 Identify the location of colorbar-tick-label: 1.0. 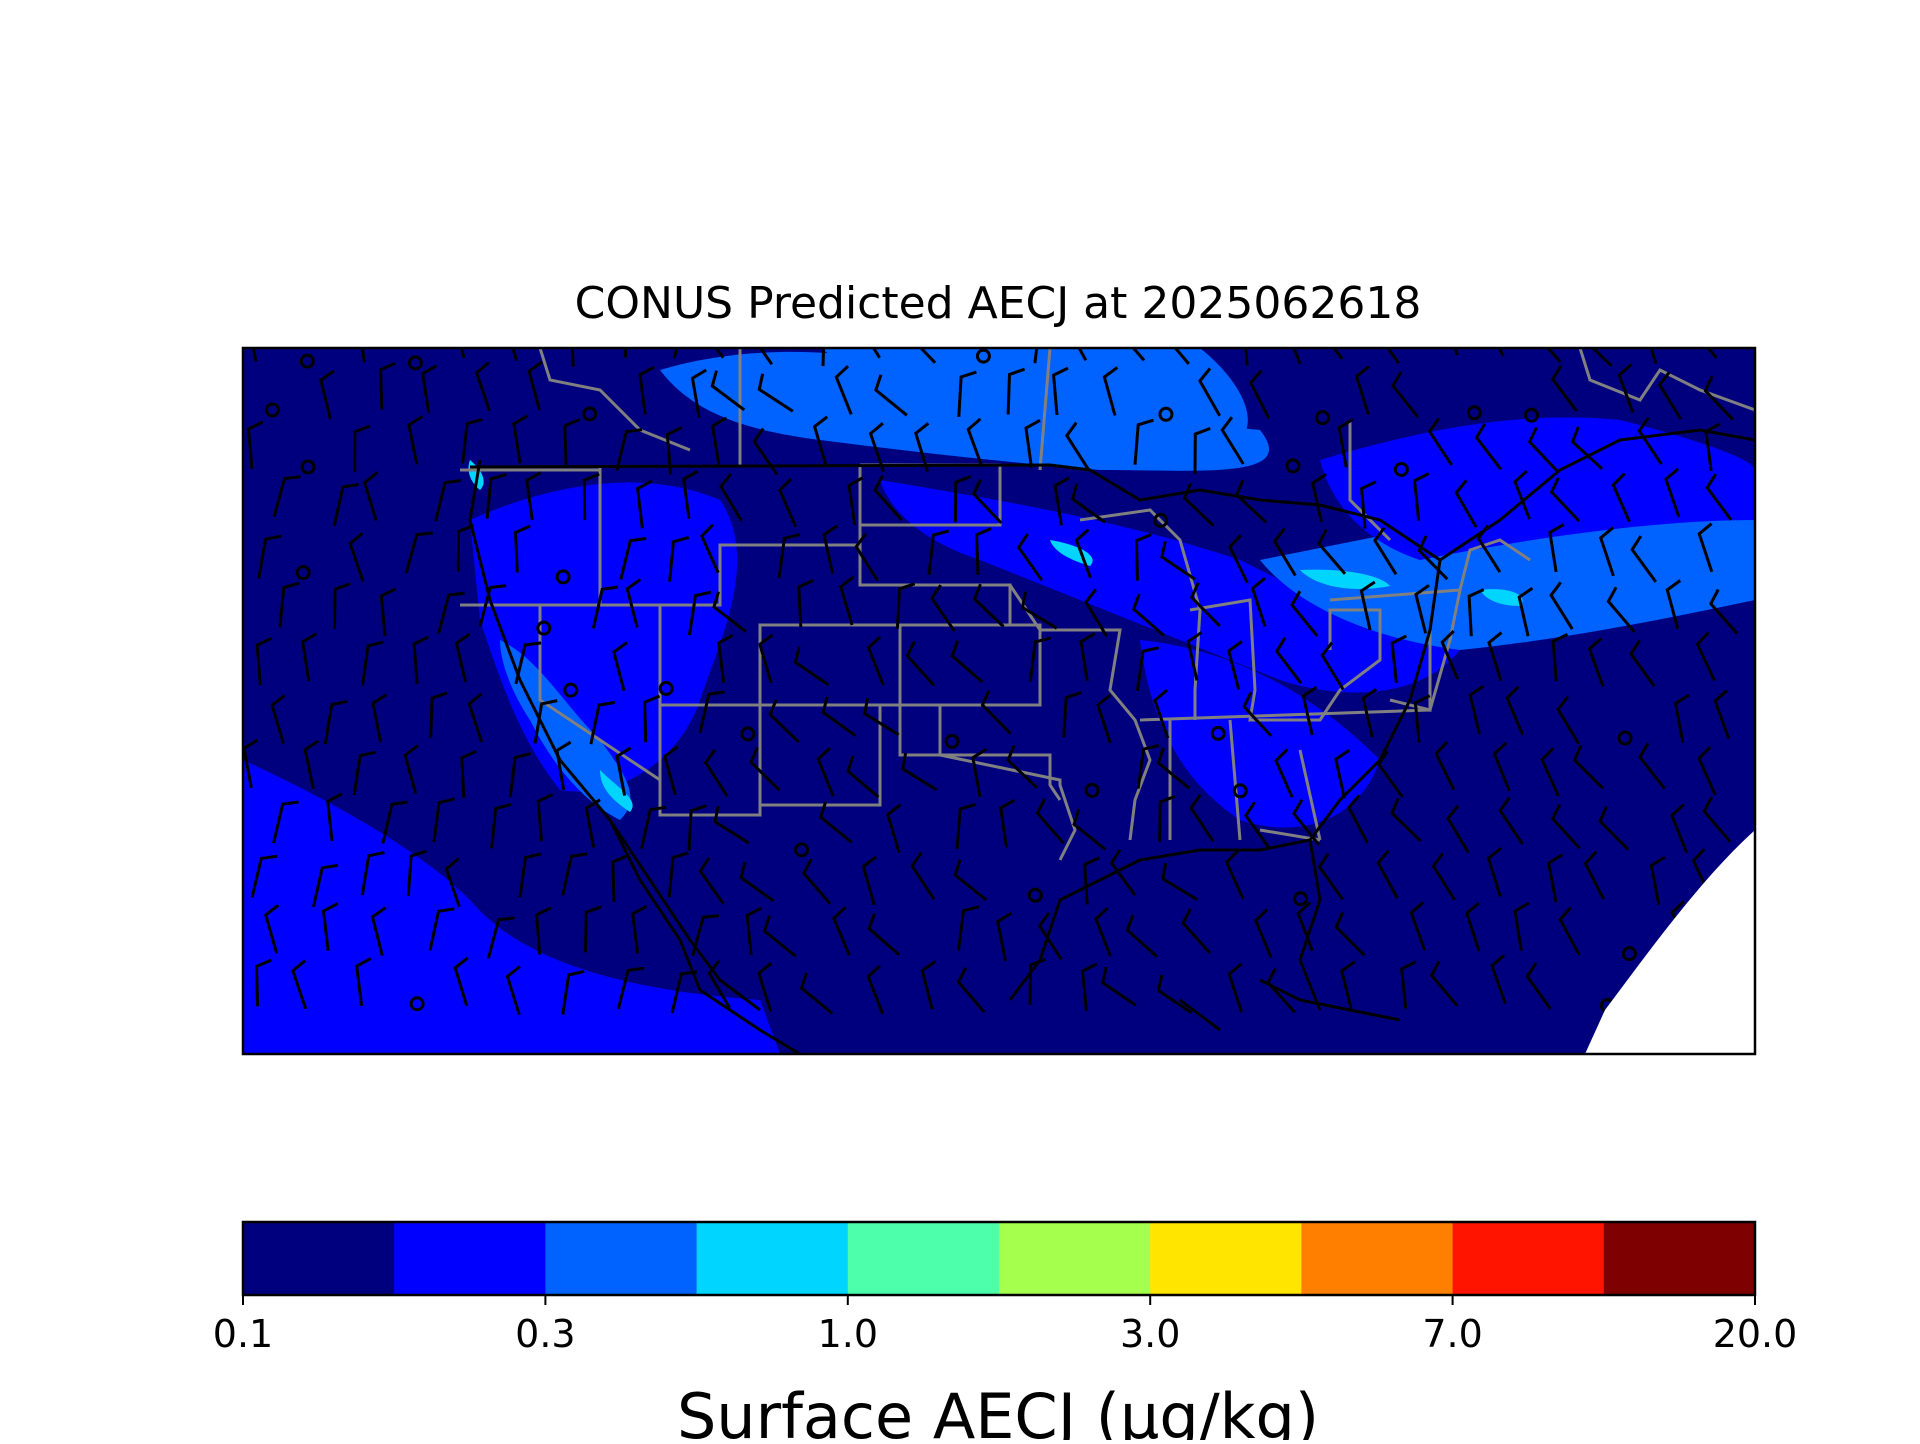
(848, 1334).